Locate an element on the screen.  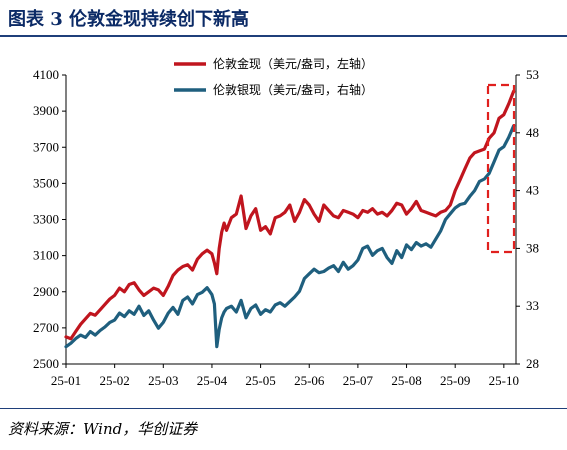
x-tick-label: 25-10 is located at coordinates (504, 380).